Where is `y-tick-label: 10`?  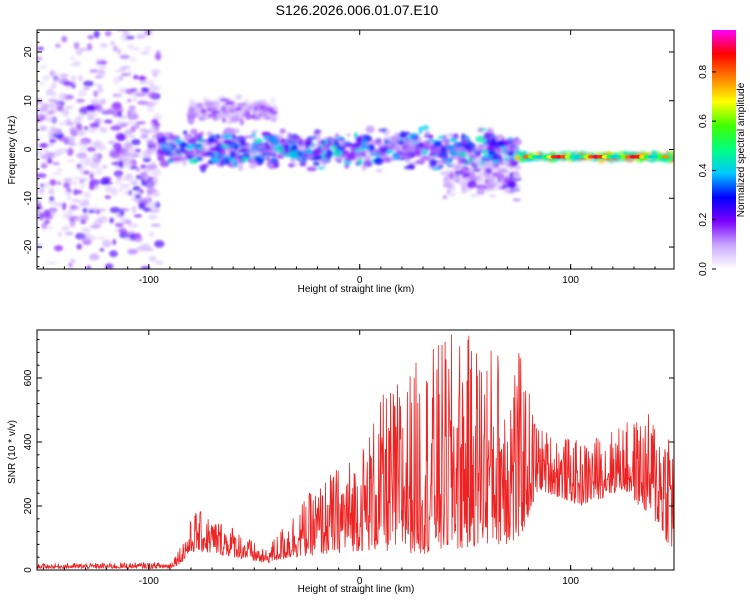
y-tick-label: 10 is located at coordinates (28, 101).